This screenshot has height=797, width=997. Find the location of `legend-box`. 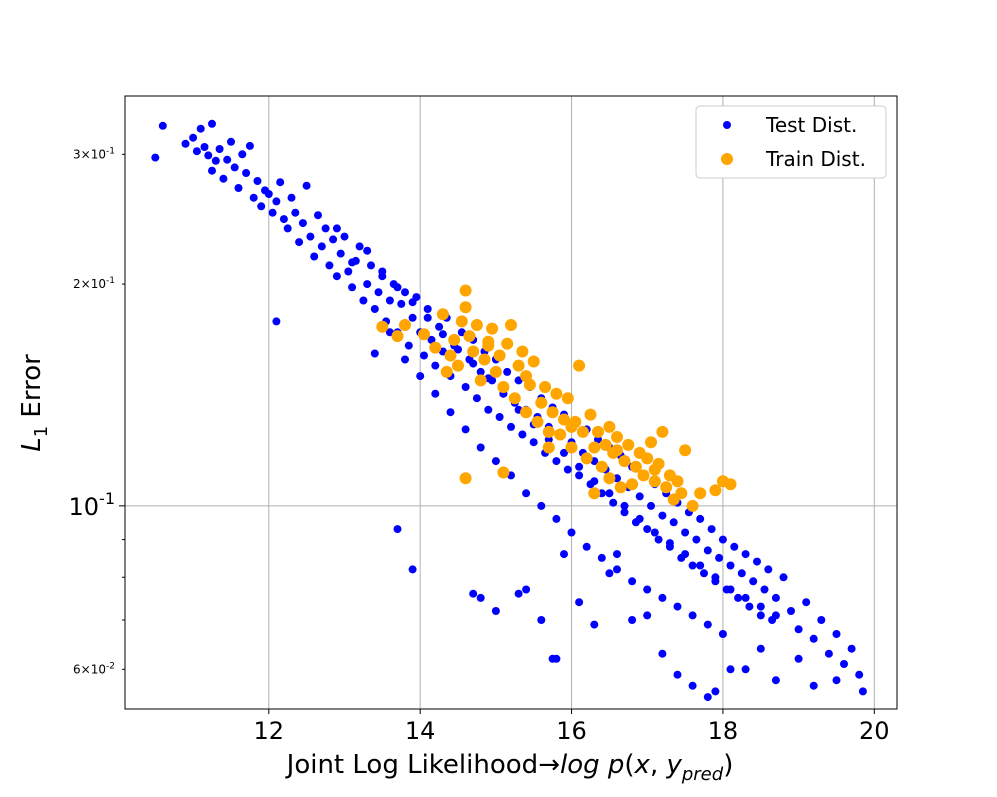

legend-box is located at coordinates (791, 142).